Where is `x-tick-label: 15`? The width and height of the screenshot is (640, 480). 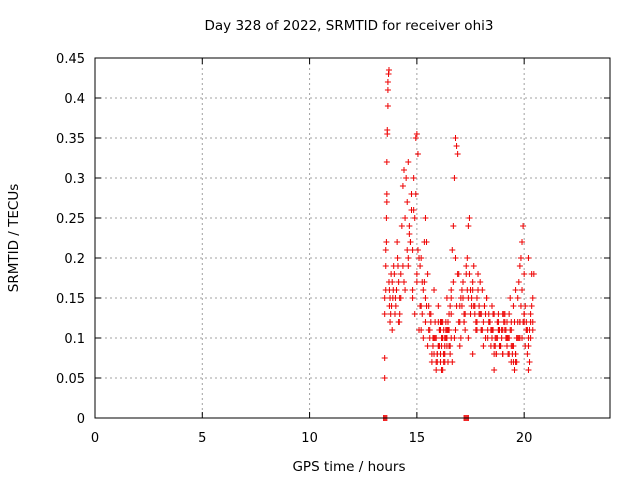
x-tick-label: 15 is located at coordinates (417, 438).